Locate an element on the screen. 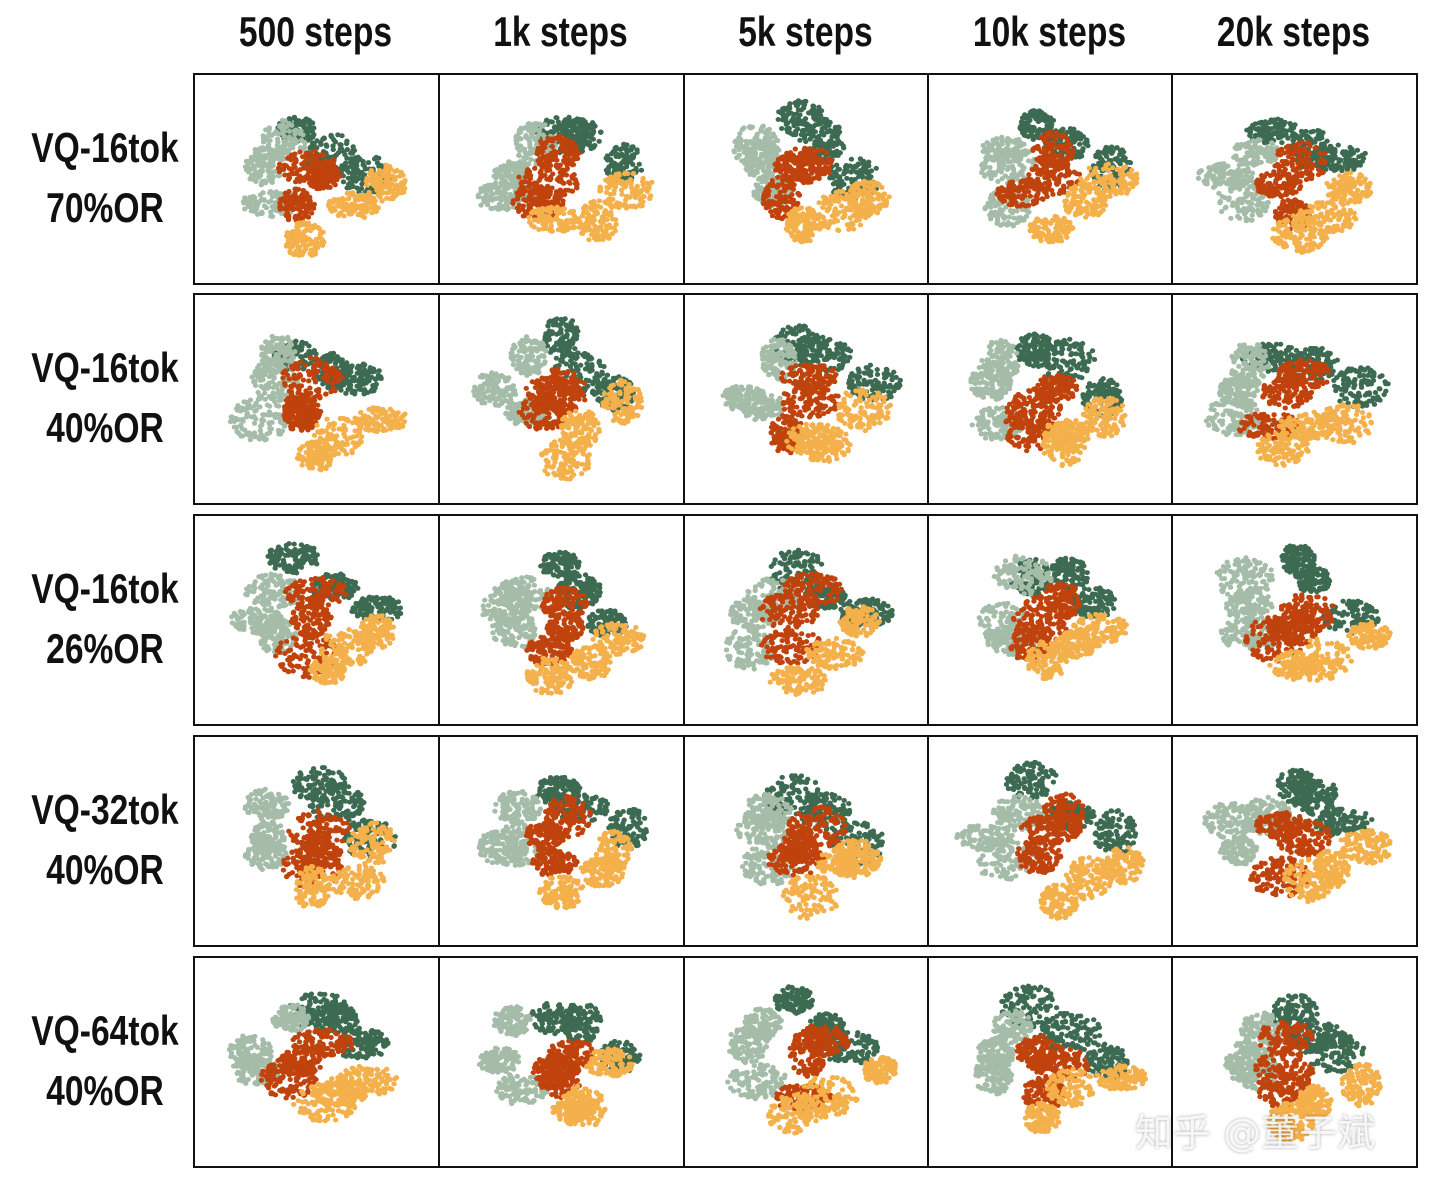  row-label-line: 40%OR is located at coordinates (105, 1091).